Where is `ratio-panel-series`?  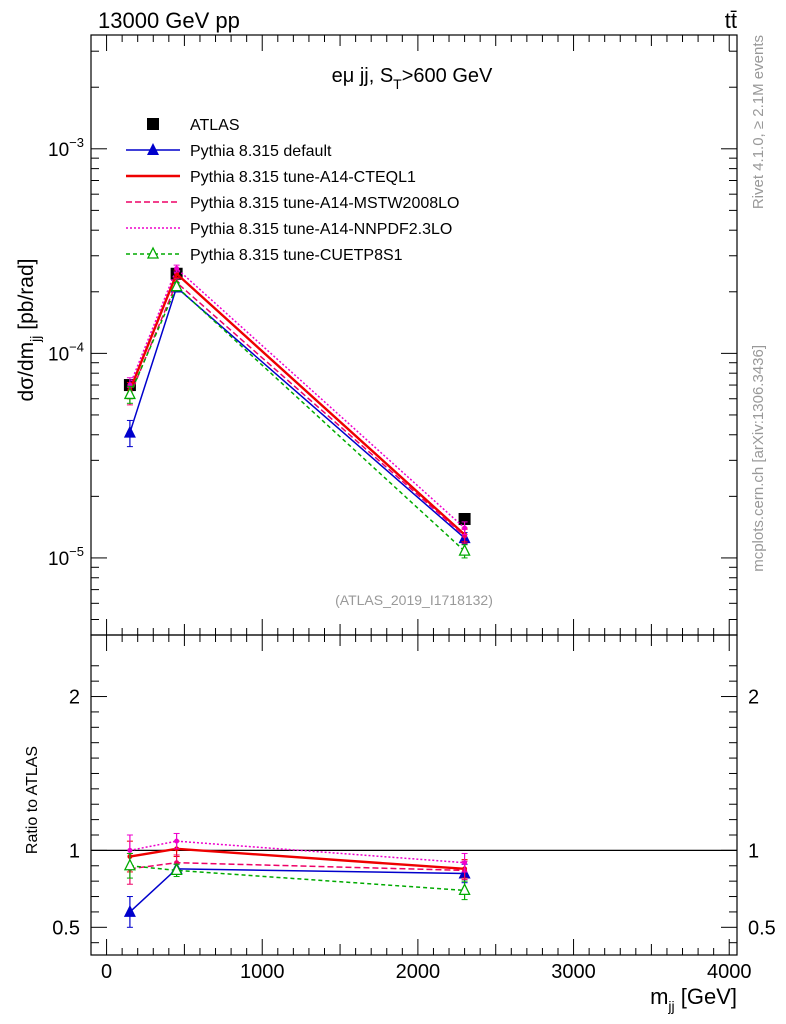 ratio-panel-series is located at coordinates (297, 880).